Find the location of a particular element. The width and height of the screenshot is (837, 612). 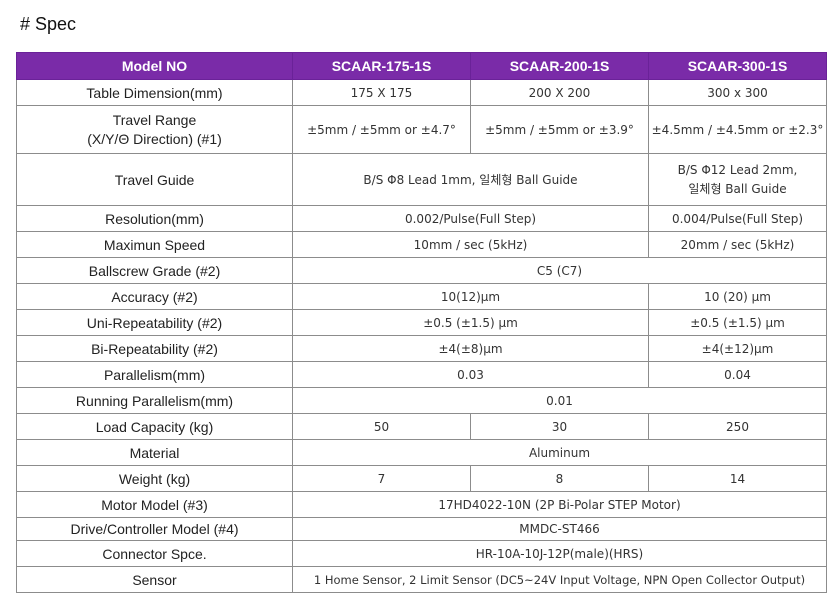

value-weight-300: 14 is located at coordinates (737, 478).